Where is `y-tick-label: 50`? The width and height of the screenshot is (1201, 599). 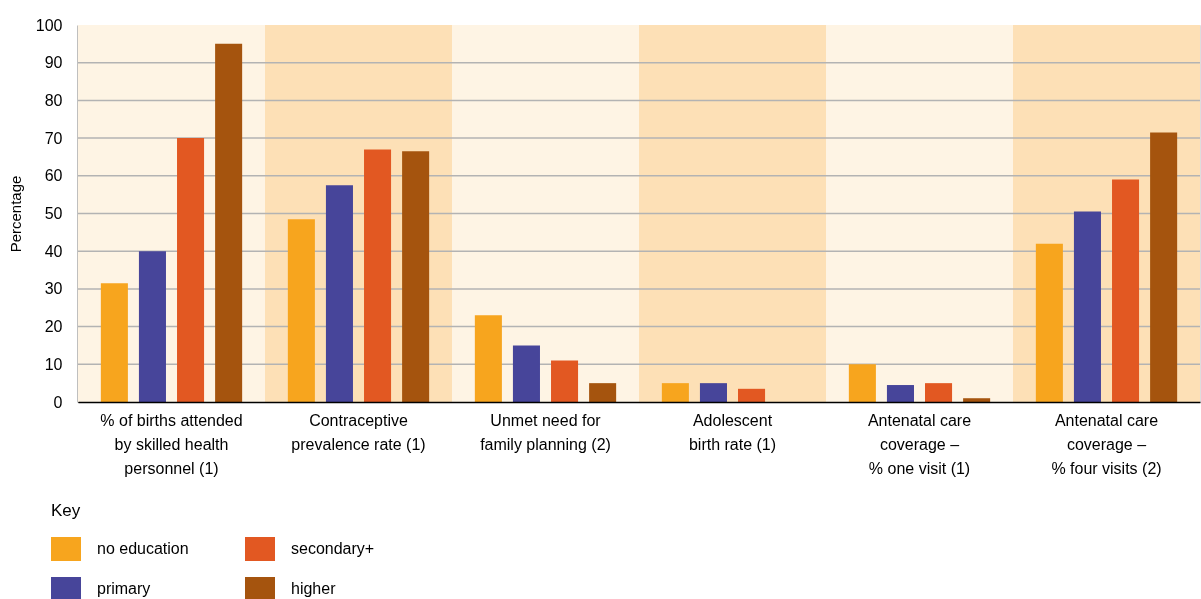 y-tick-label: 50 is located at coordinates (53, 213).